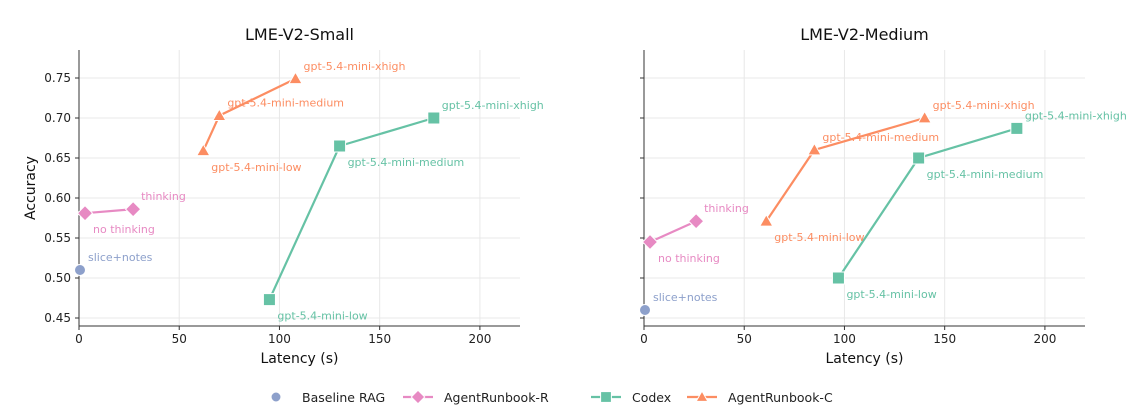 The height and width of the screenshot is (416, 1148). What do you see at coordinates (864, 34) in the screenshot?
I see `chart-title: LME-V2-Medium` at bounding box center [864, 34].